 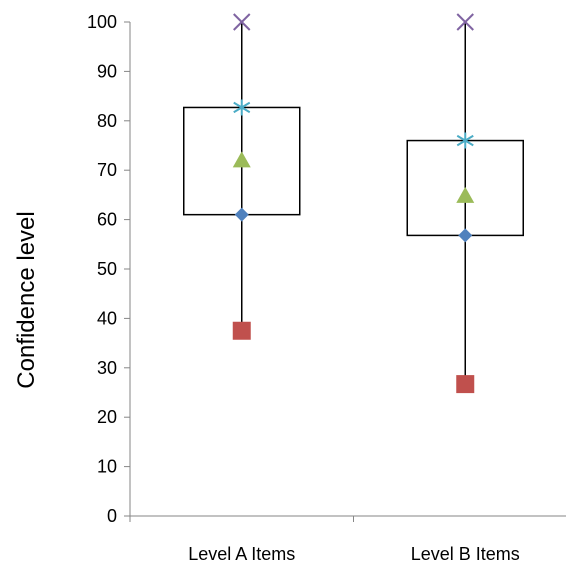 I want to click on y-tick-label: 0, so click(x=112, y=516).